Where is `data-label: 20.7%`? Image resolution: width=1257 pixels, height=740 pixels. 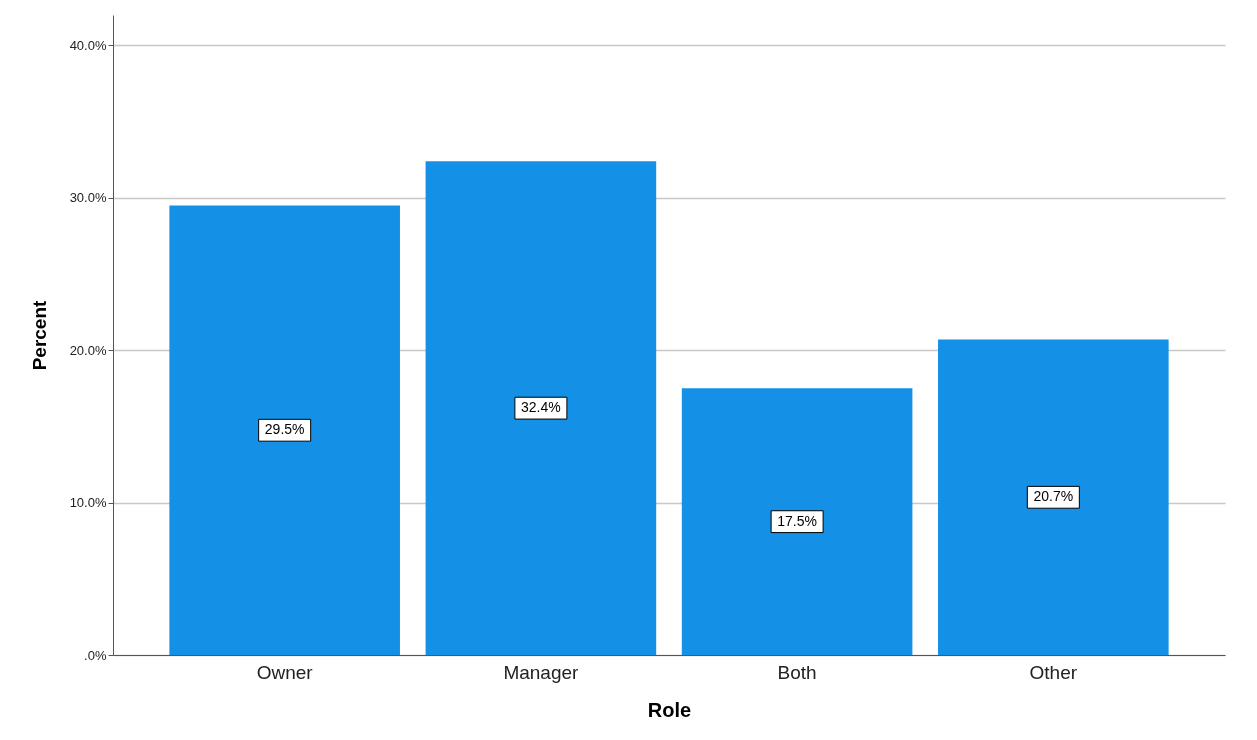
data-label: 20.7% is located at coordinates (1053, 496).